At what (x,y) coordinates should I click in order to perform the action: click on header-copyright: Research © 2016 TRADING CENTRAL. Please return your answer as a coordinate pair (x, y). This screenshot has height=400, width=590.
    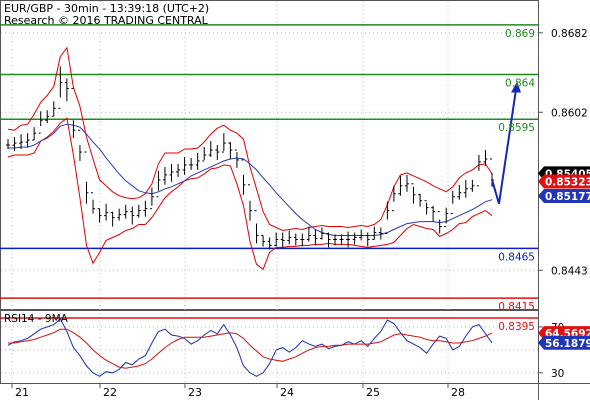
    Looking at the image, I should click on (106, 20).